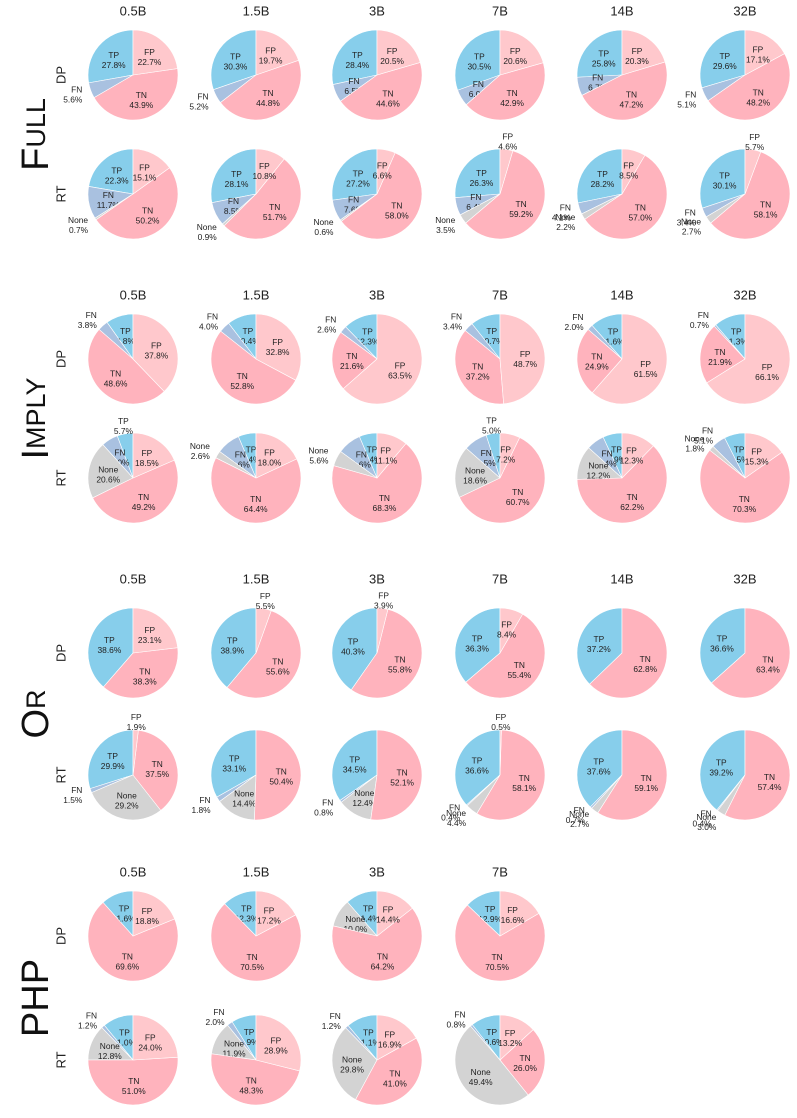  I want to click on slice-value-tp: 22.3%, so click(117, 181).